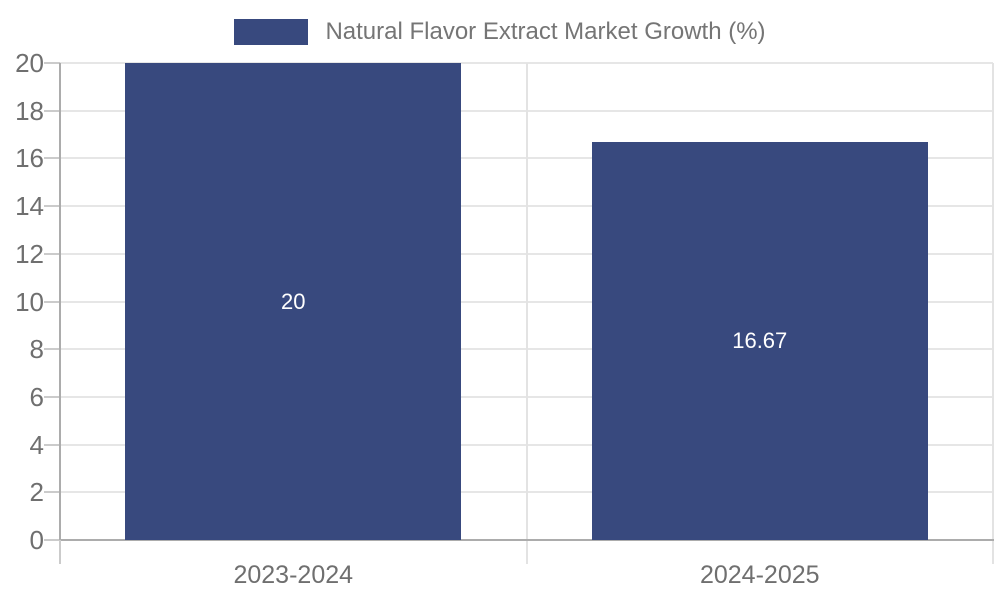 Image resolution: width=1000 pixels, height=600 pixels. Describe the element at coordinates (29, 301) in the screenshot. I see `y-tick-label: 10` at that location.